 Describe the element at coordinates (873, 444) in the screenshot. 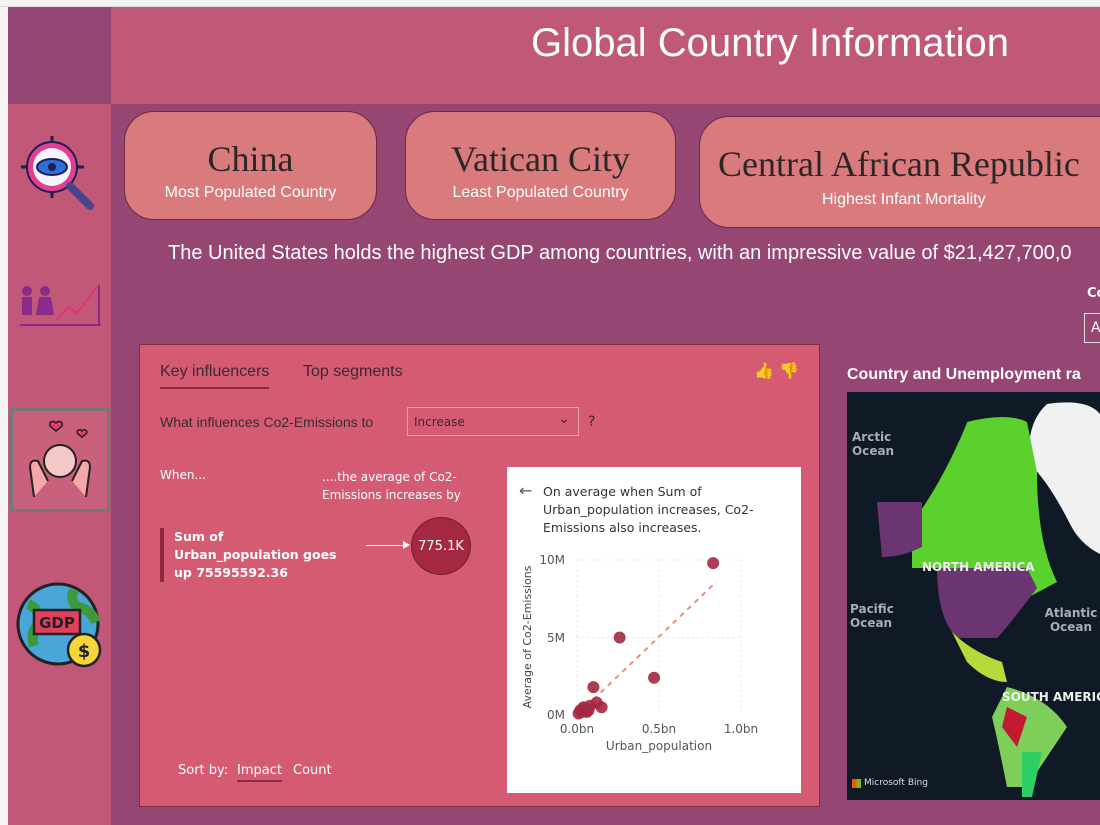

I see `map-label-arctic: Arctic Ocean` at that location.